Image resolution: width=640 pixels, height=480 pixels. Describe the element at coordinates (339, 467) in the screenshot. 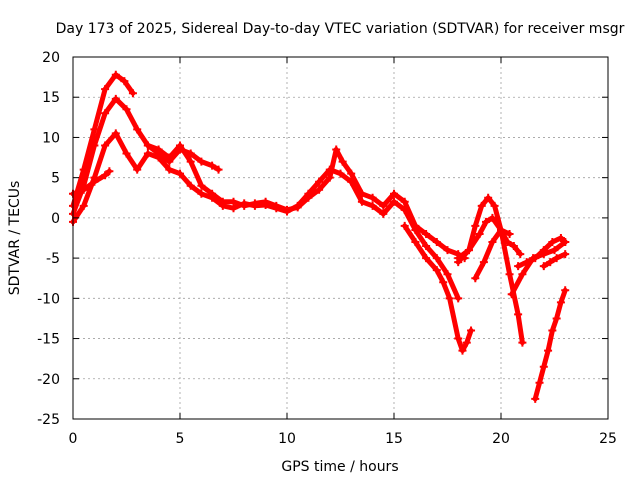

I see `x-axis-label: GPS time / hours` at that location.